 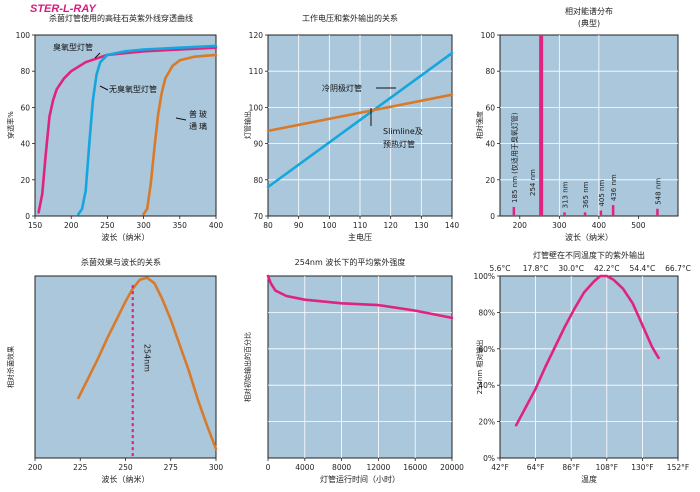 What do you see at coordinates (247, 125) in the screenshot?
I see `y-axis-label: 灯管输出` at bounding box center [247, 125].